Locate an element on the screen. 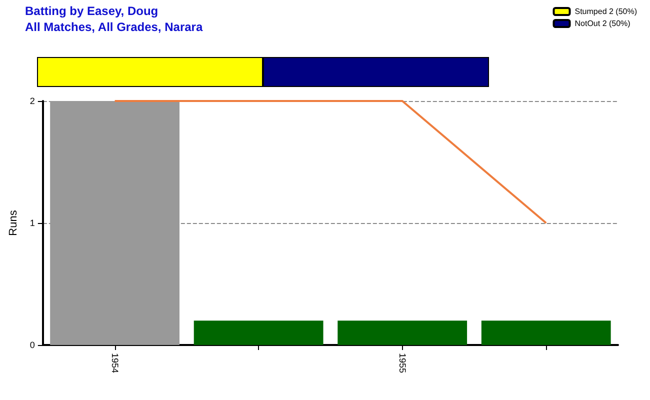  y-axis-title: Runs is located at coordinates (14, 223).